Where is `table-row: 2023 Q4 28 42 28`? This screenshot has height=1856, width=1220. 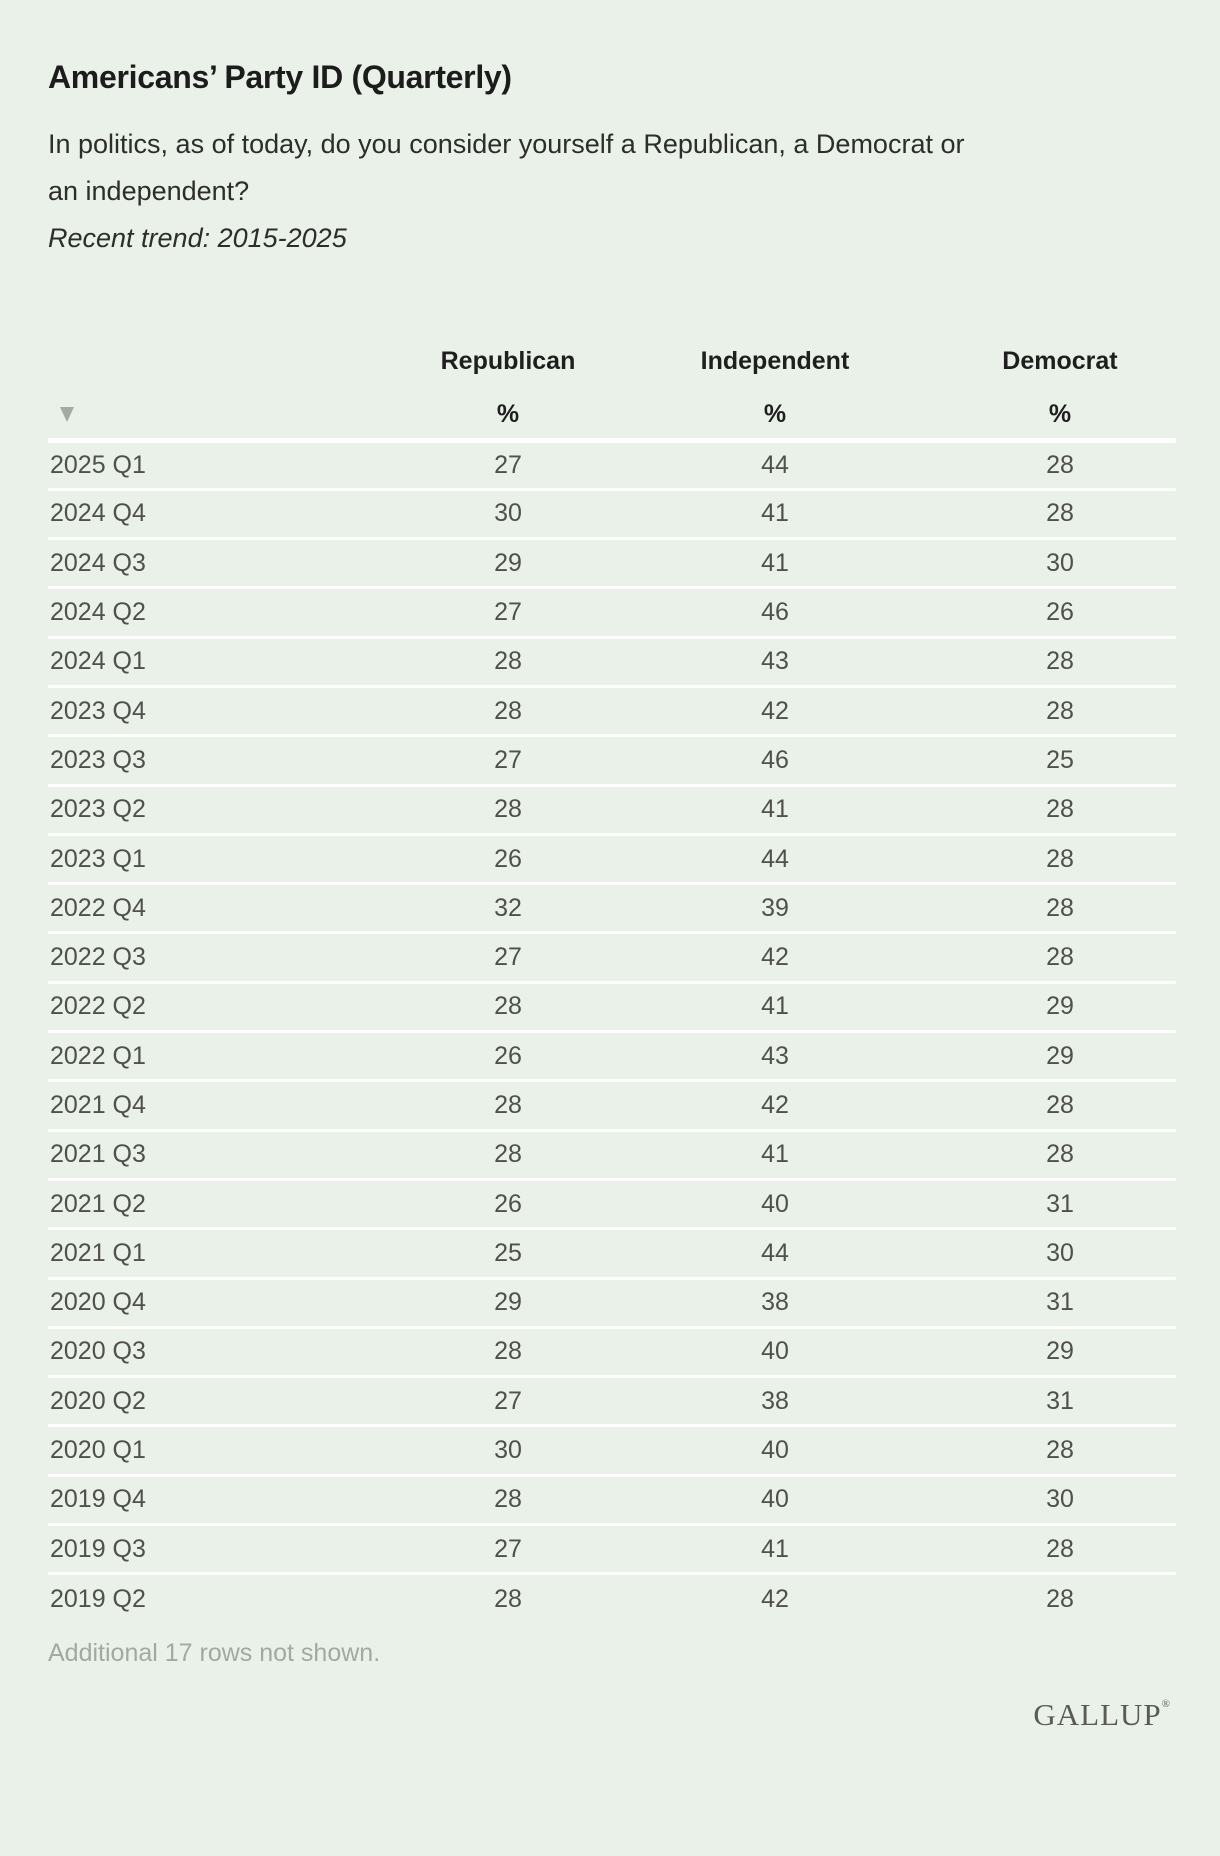 table-row: 2023 Q4 28 42 28 is located at coordinates (612, 712).